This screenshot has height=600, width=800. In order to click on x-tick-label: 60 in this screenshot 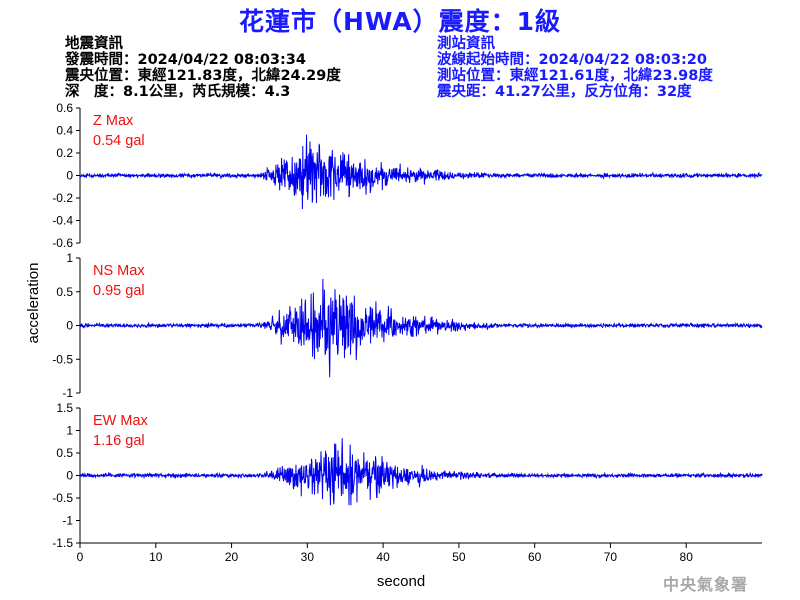, I will do `click(535, 557)`.